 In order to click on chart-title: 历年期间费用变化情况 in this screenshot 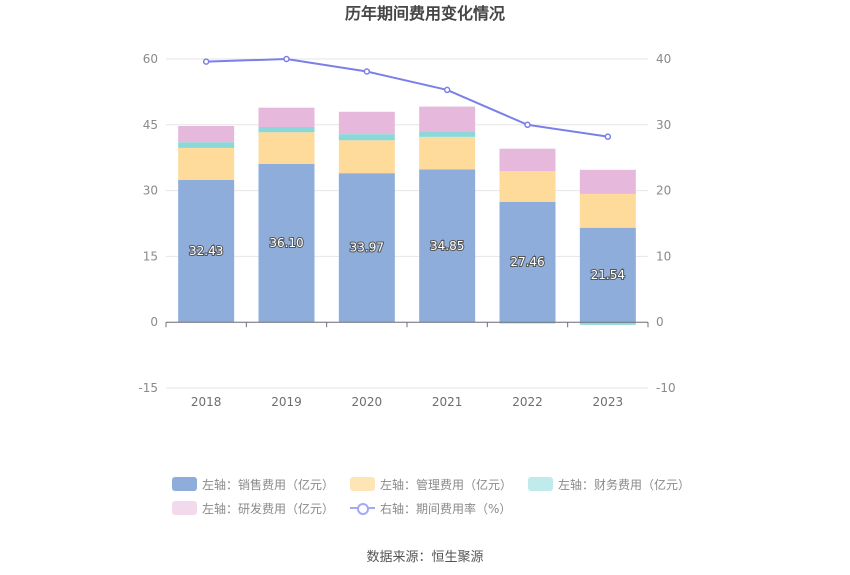, I will do `click(425, 13)`.